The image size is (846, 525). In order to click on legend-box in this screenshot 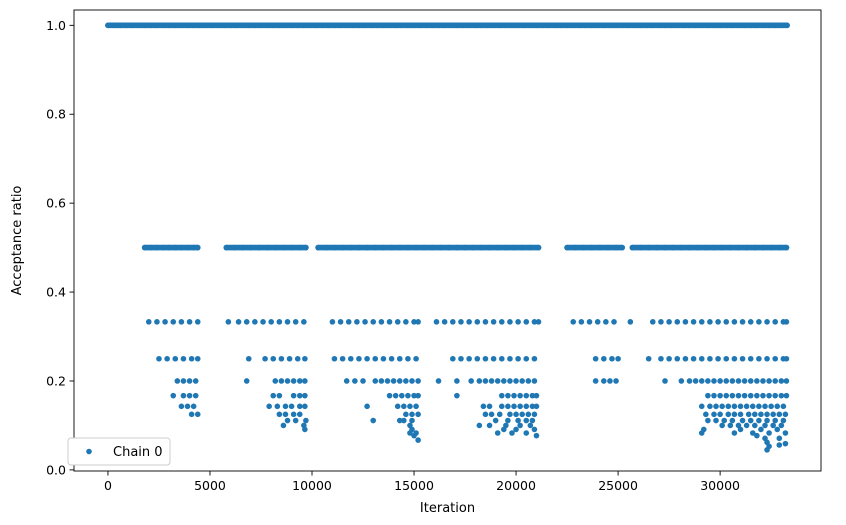, I will do `click(119, 451)`.